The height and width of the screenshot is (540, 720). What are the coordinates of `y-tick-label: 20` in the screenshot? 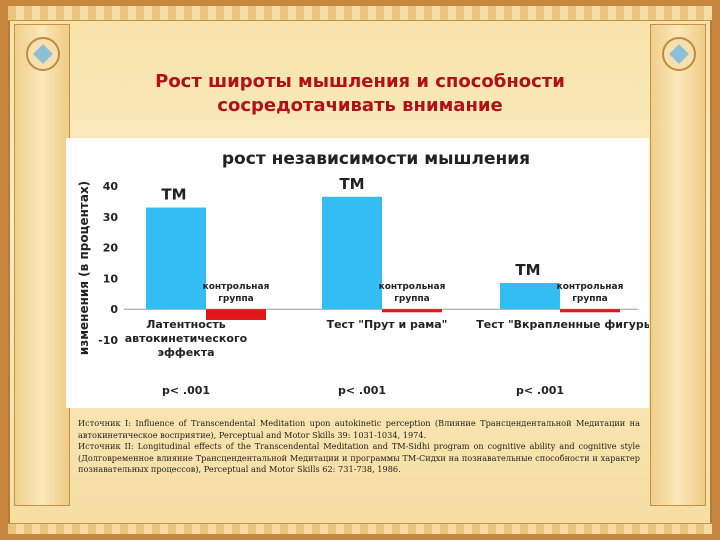 It's located at (111, 248).